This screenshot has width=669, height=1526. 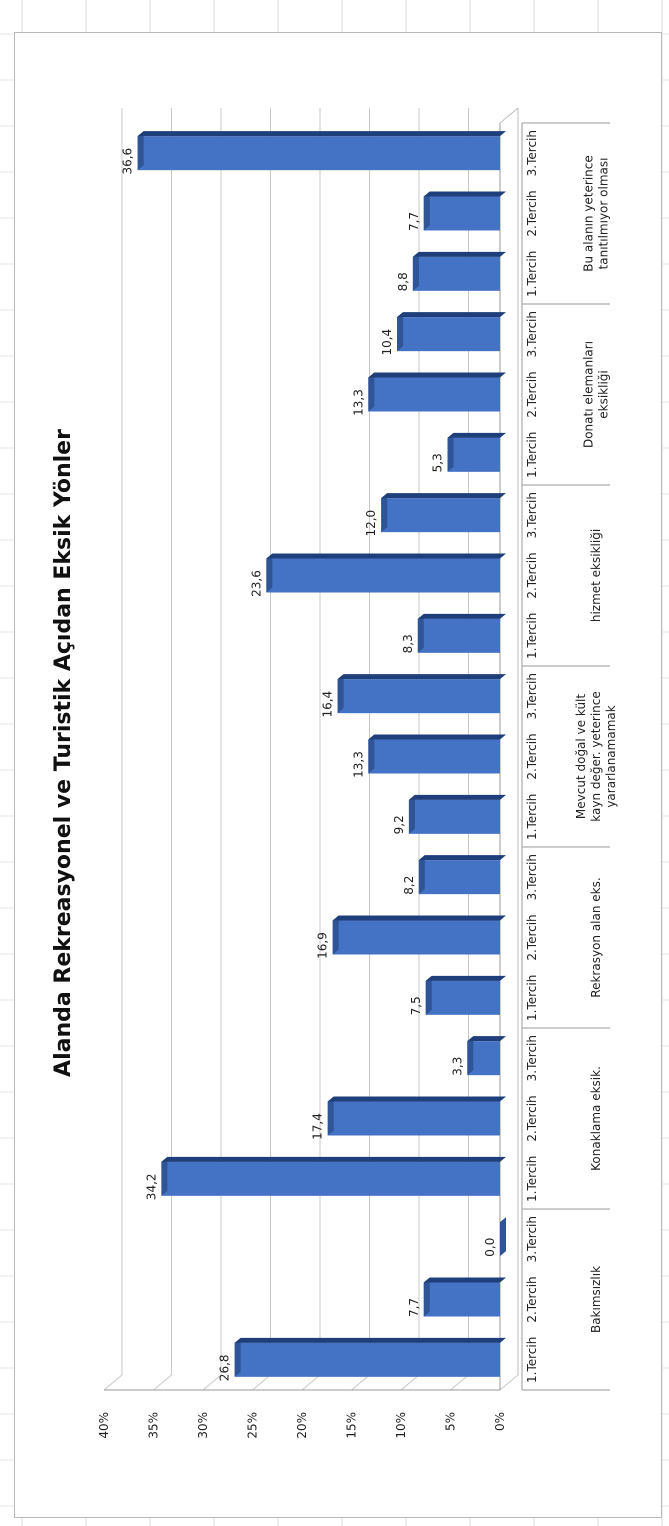 I want to click on data-label: 10,4, so click(x=387, y=342).